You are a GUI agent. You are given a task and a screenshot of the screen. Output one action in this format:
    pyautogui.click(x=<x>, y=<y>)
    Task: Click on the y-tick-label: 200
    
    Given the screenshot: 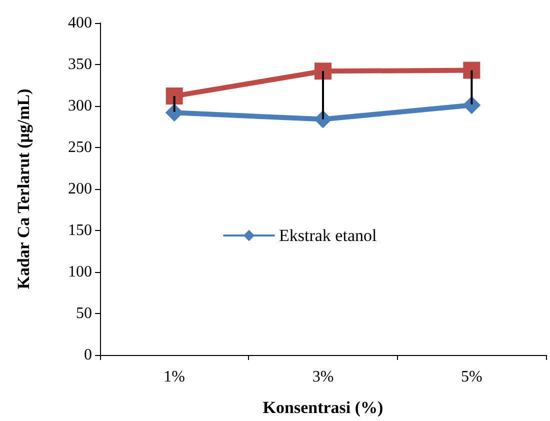 What is the action you would take?
    pyautogui.click(x=80, y=189)
    